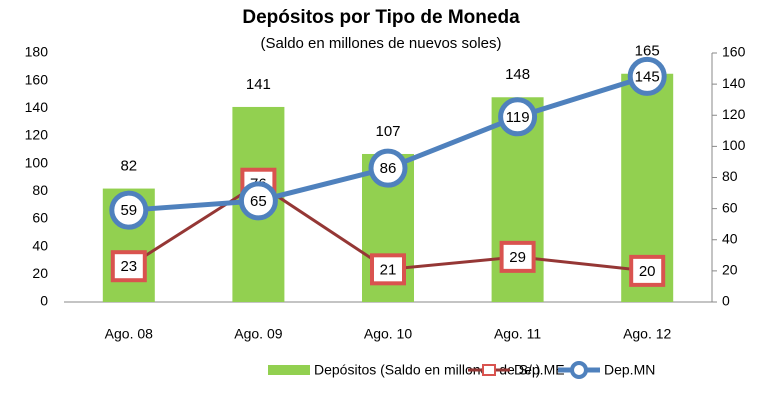 The image size is (763, 402). I want to click on y-tick-label: 80, so click(40, 190).